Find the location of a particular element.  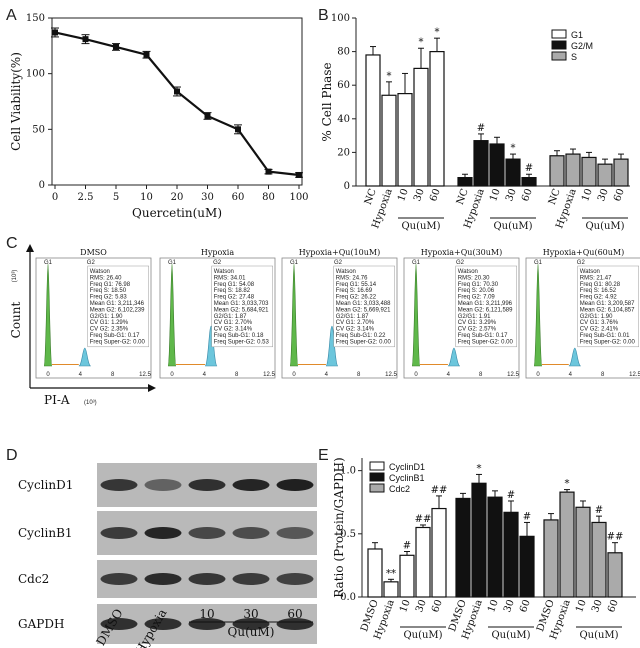

stats-line: Freq Sub-G1: 0.17 is located at coordinates (483, 336).